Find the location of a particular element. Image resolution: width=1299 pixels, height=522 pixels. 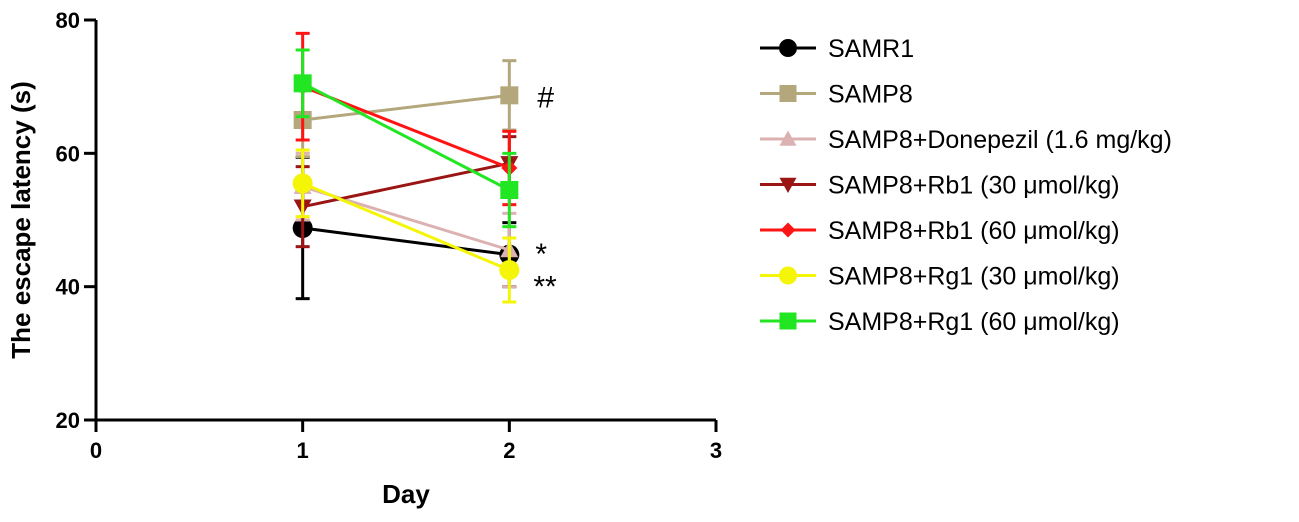

legend-entry: SAMP8+Rg1 (60 μmol/kg) is located at coordinates (940, 322).